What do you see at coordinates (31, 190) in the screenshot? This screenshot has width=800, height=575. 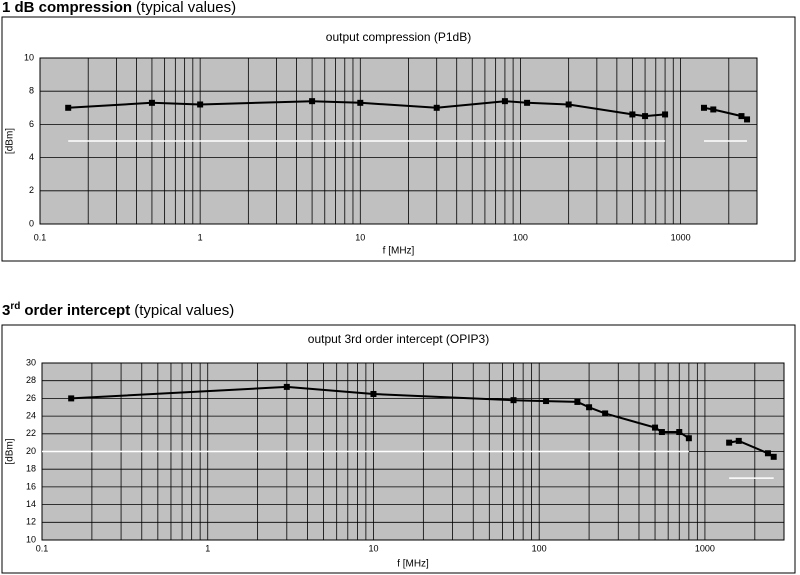 I see `y-tick-label: 2` at bounding box center [31, 190].